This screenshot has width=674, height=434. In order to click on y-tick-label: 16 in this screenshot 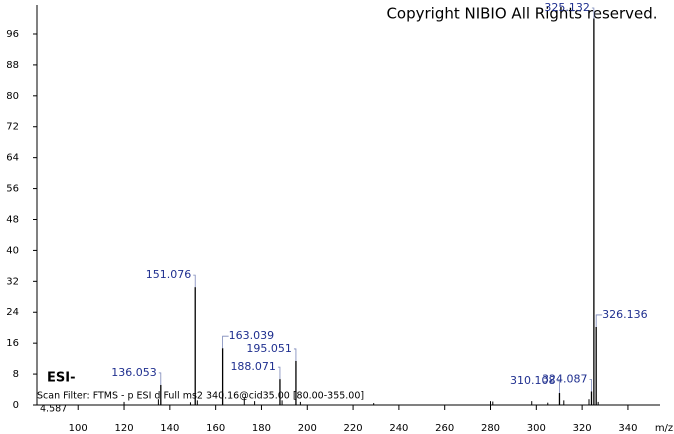, I will do `click(12, 343)`.